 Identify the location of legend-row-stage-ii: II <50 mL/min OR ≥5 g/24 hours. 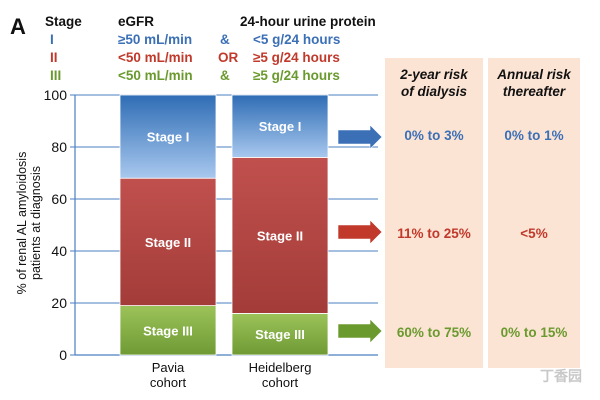
(300, 59).